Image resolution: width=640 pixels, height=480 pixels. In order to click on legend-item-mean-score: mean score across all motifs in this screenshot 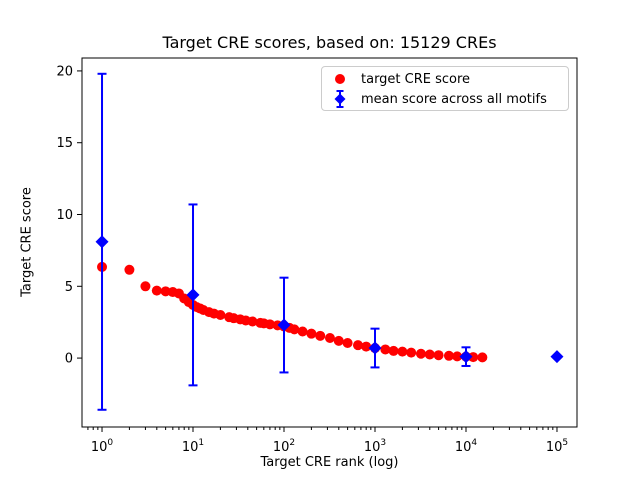, I will do `click(445, 99)`.